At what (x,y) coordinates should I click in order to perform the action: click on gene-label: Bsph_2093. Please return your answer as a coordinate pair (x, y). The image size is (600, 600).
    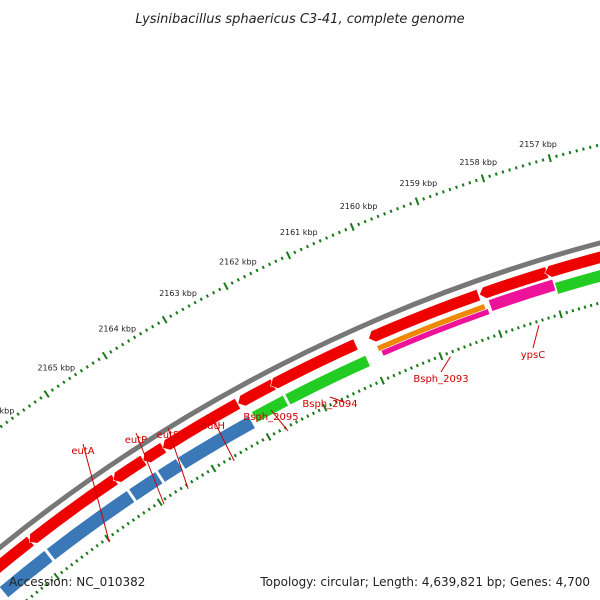
    Looking at the image, I should click on (440, 379).